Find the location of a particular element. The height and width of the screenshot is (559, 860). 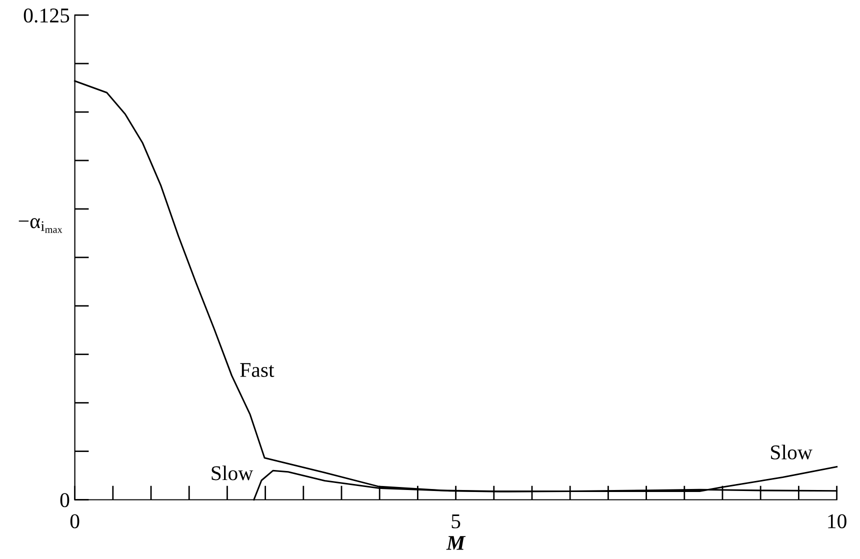

x-tick-label: 10 is located at coordinates (837, 521).